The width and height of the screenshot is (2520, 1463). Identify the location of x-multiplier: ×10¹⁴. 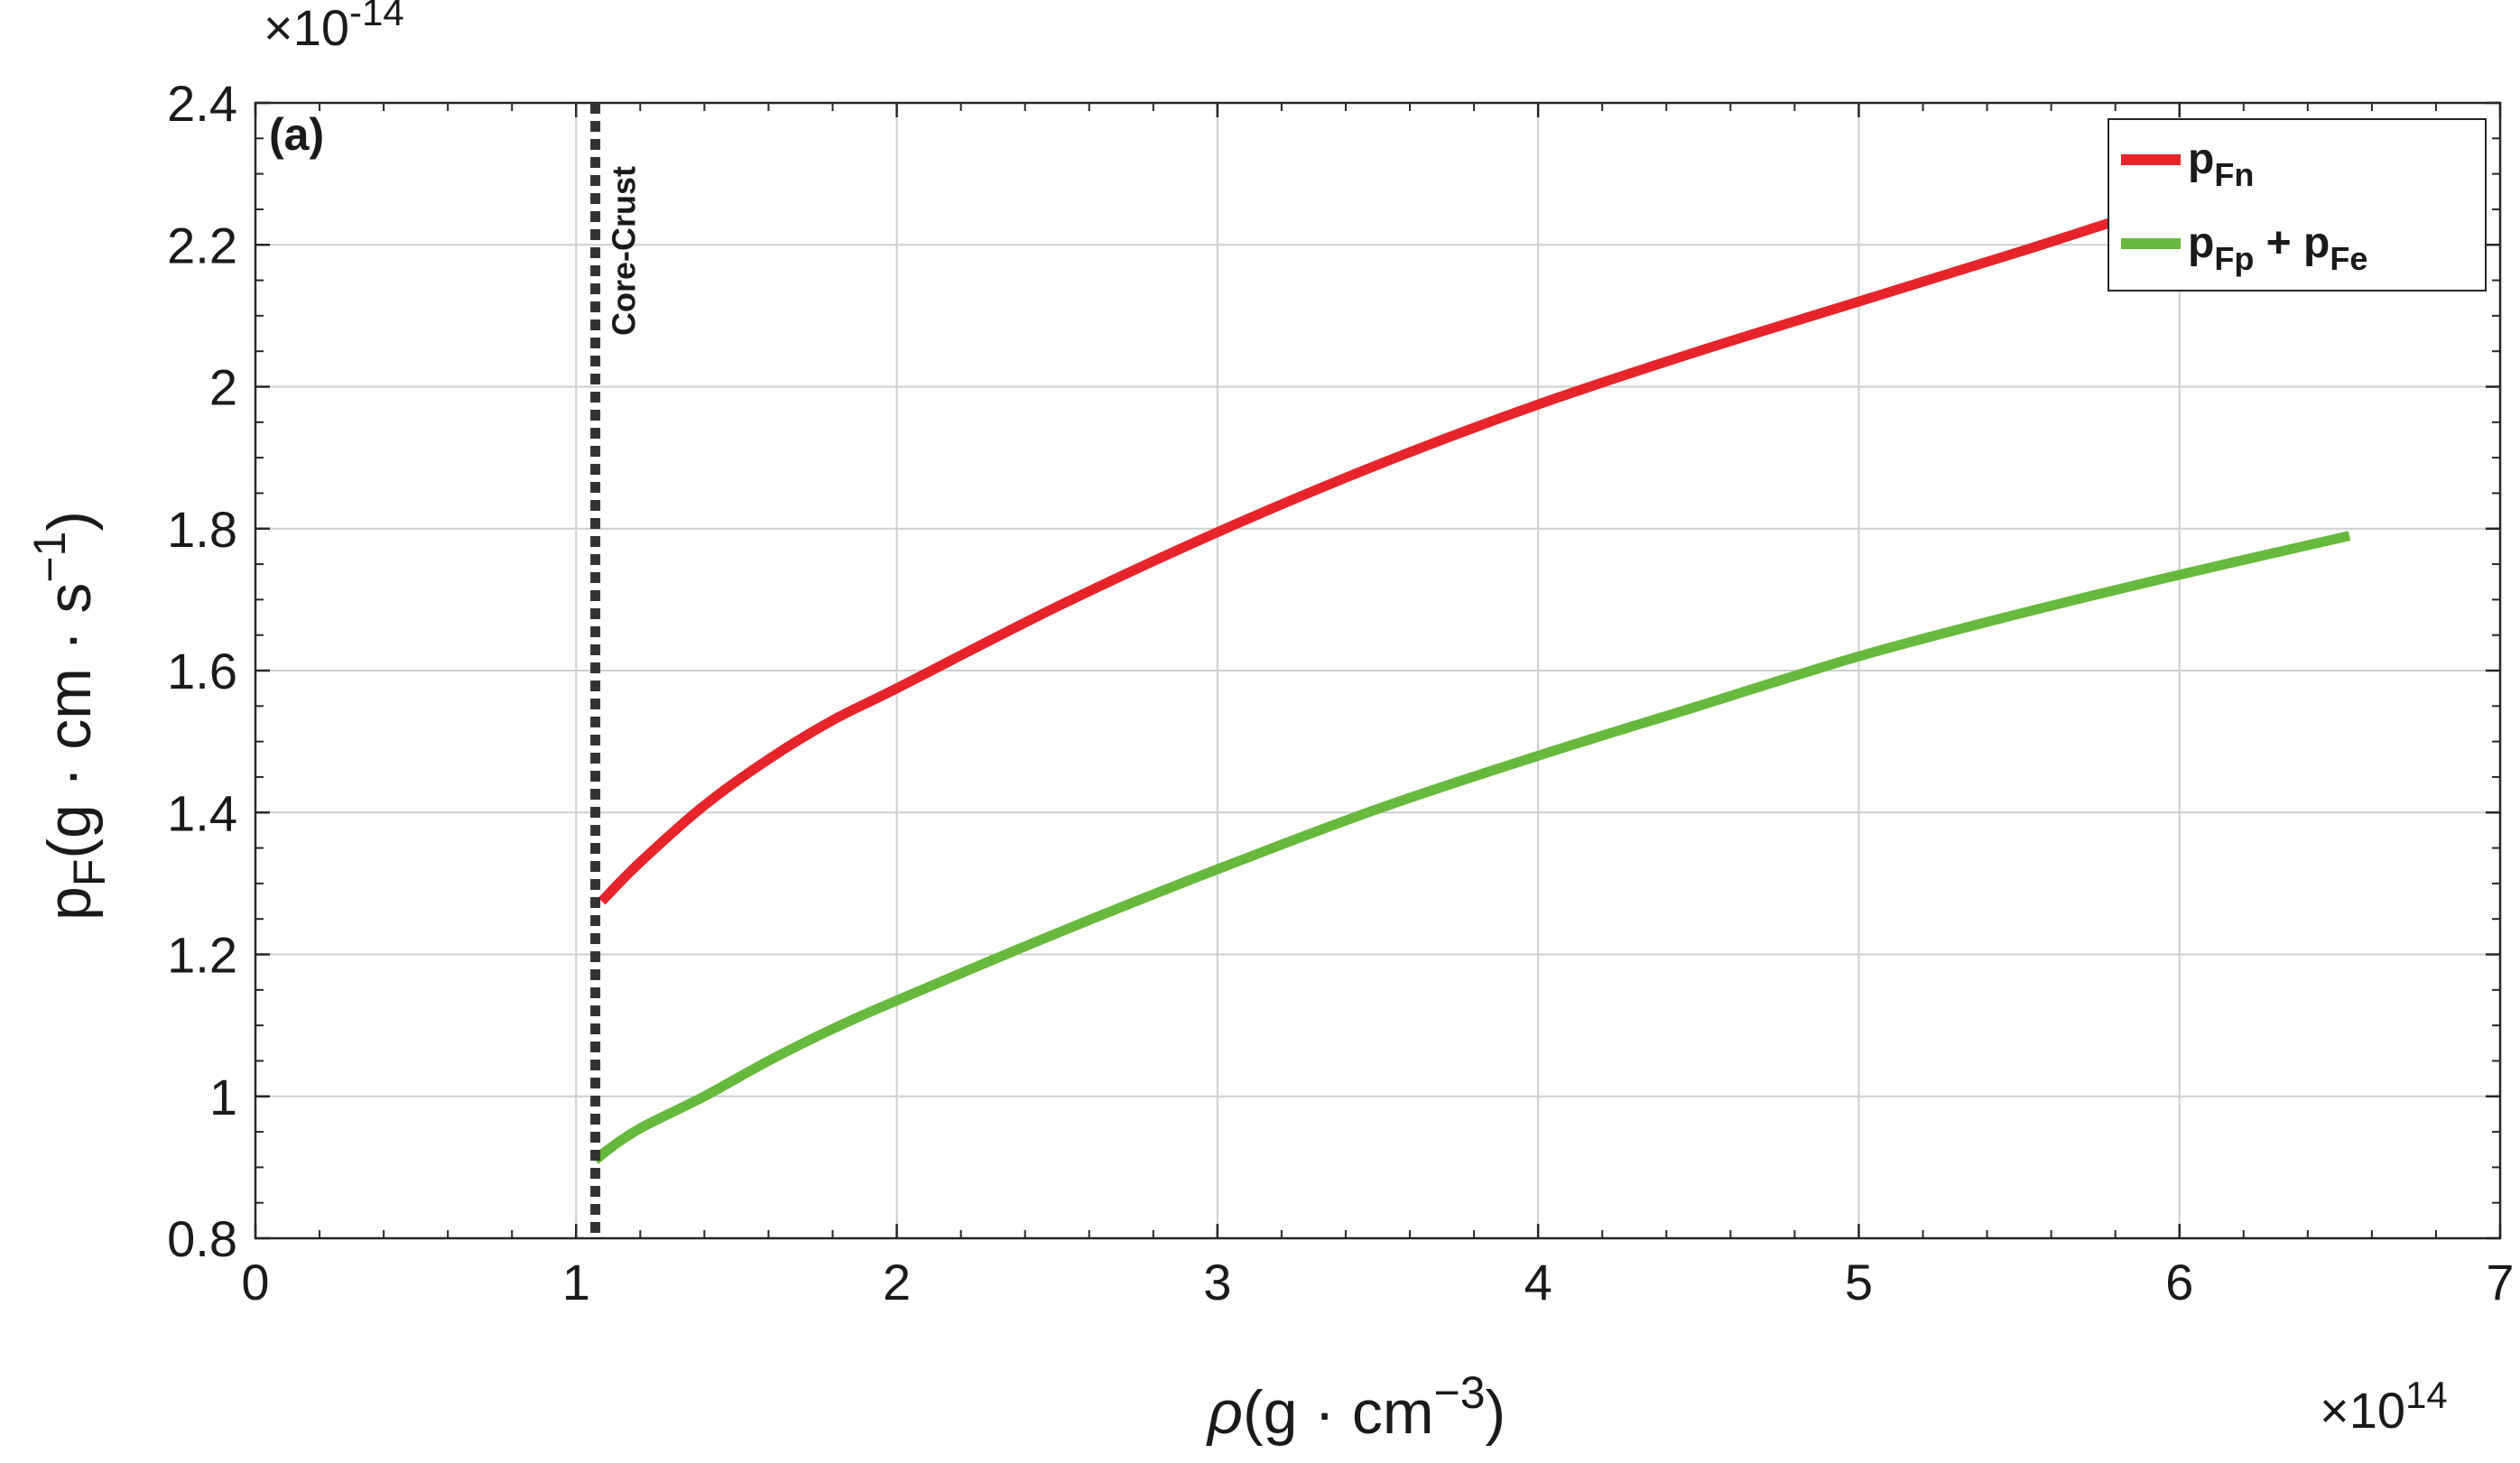
(2384, 1406).